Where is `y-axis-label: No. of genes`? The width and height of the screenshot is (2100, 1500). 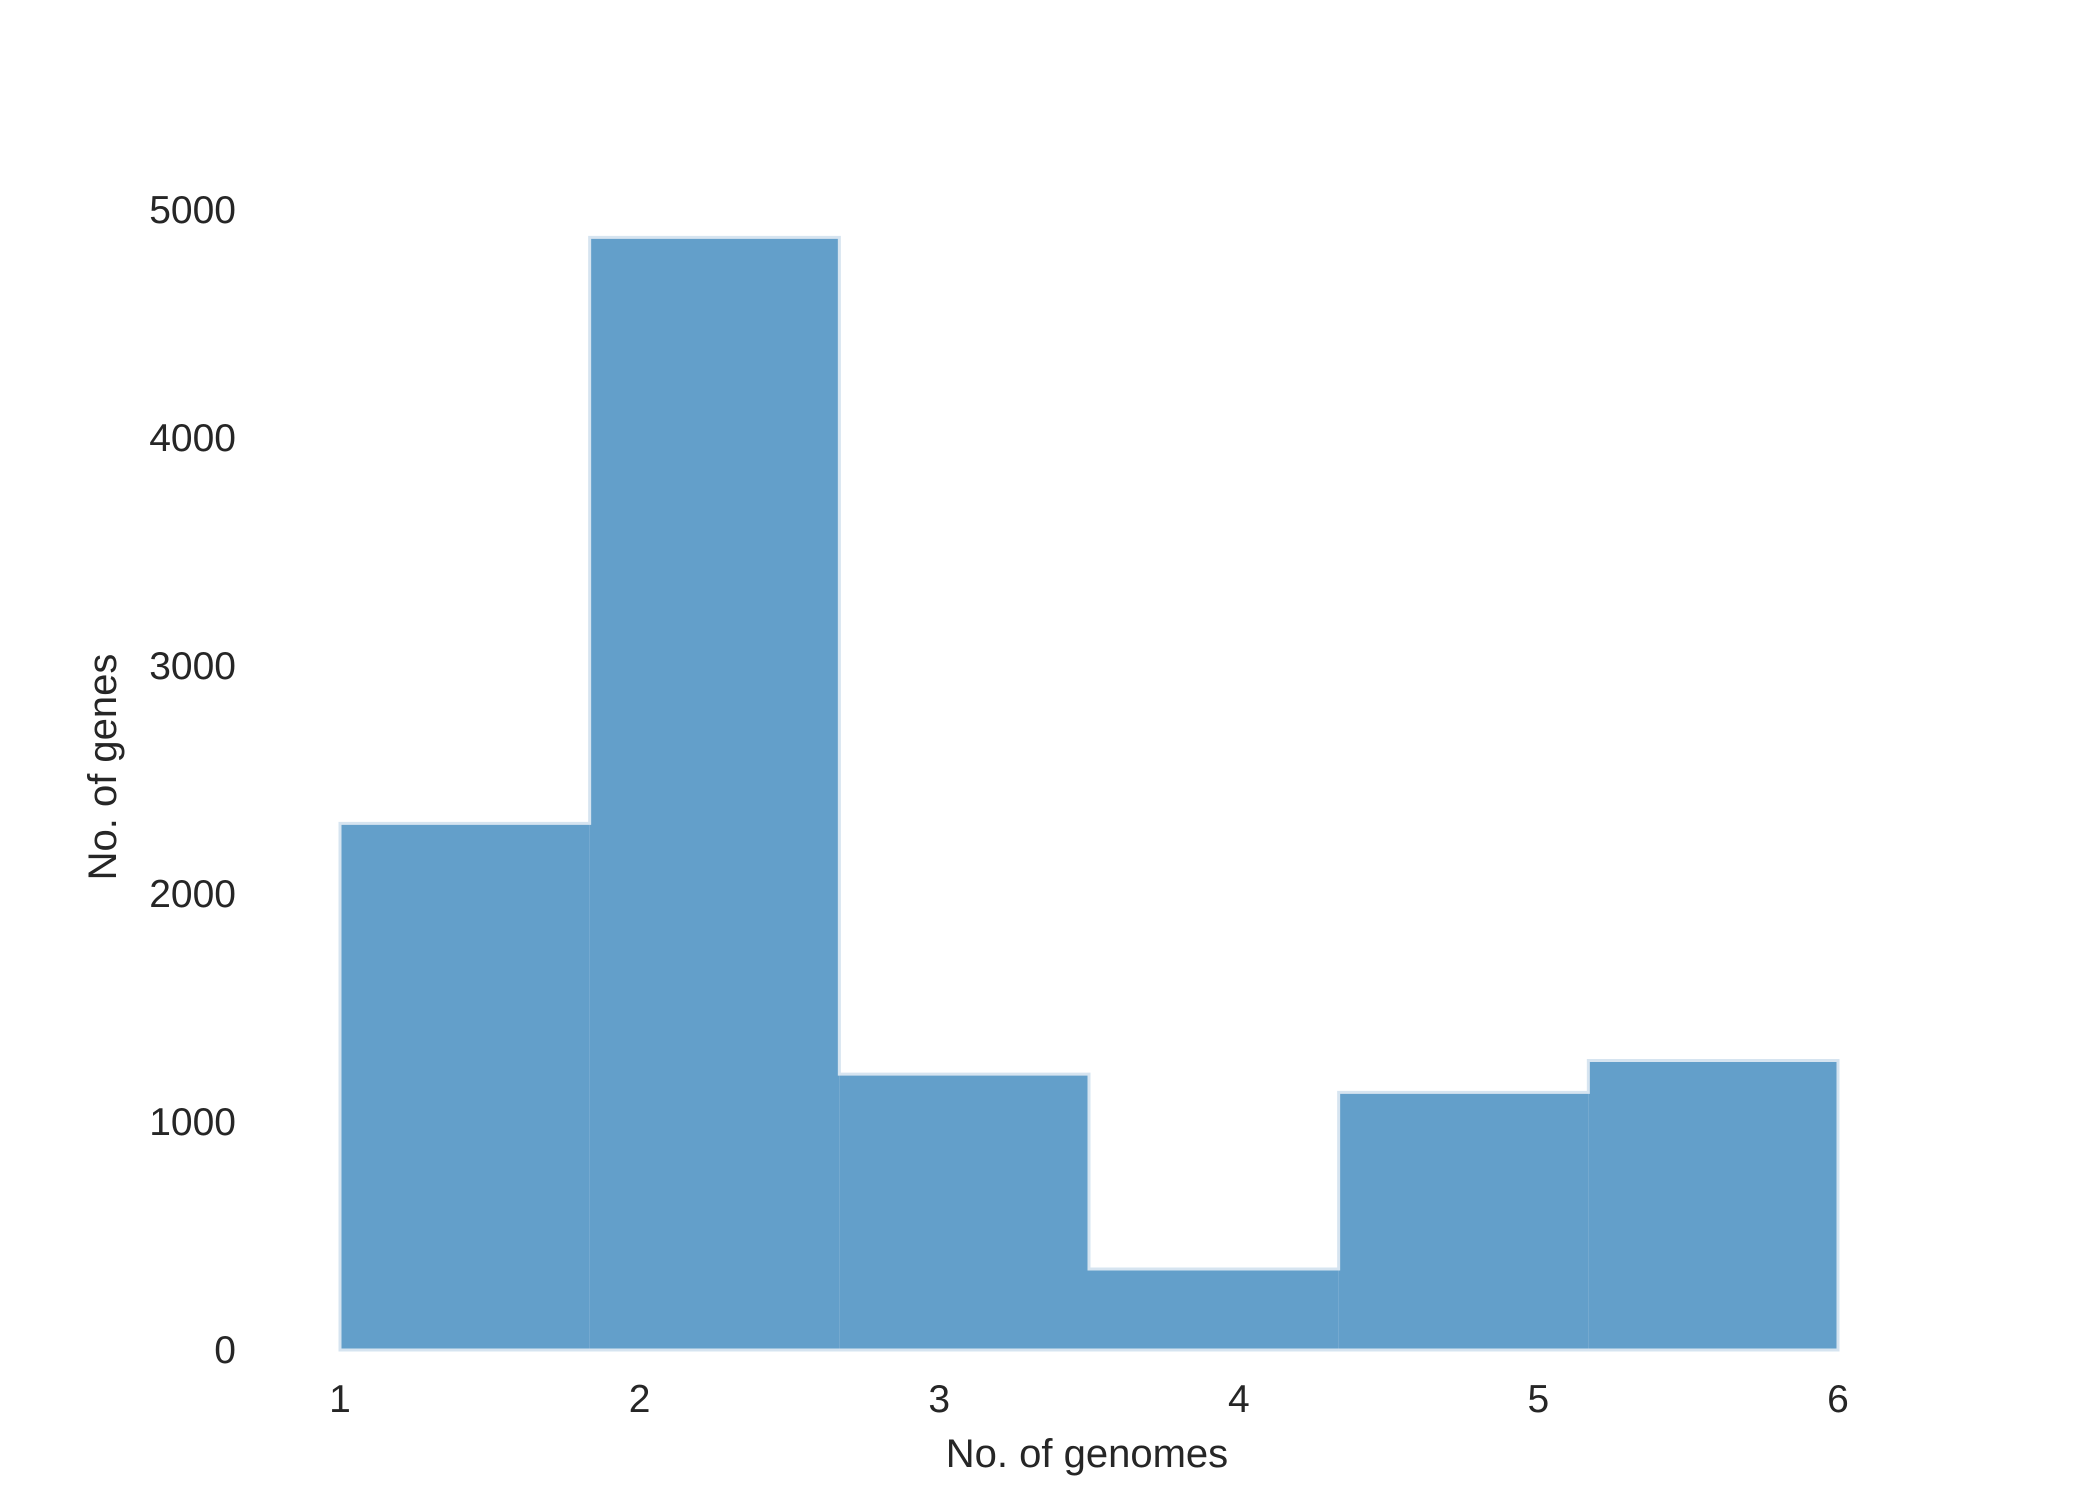 y-axis-label: No. of genes is located at coordinates (103, 767).